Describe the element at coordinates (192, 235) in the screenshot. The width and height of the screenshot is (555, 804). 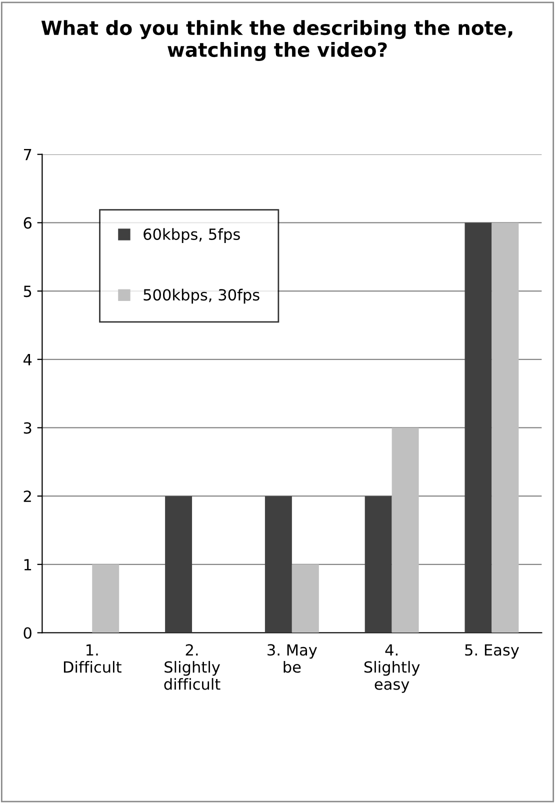
I see `legend-label: 60kbps, 5fps` at that location.